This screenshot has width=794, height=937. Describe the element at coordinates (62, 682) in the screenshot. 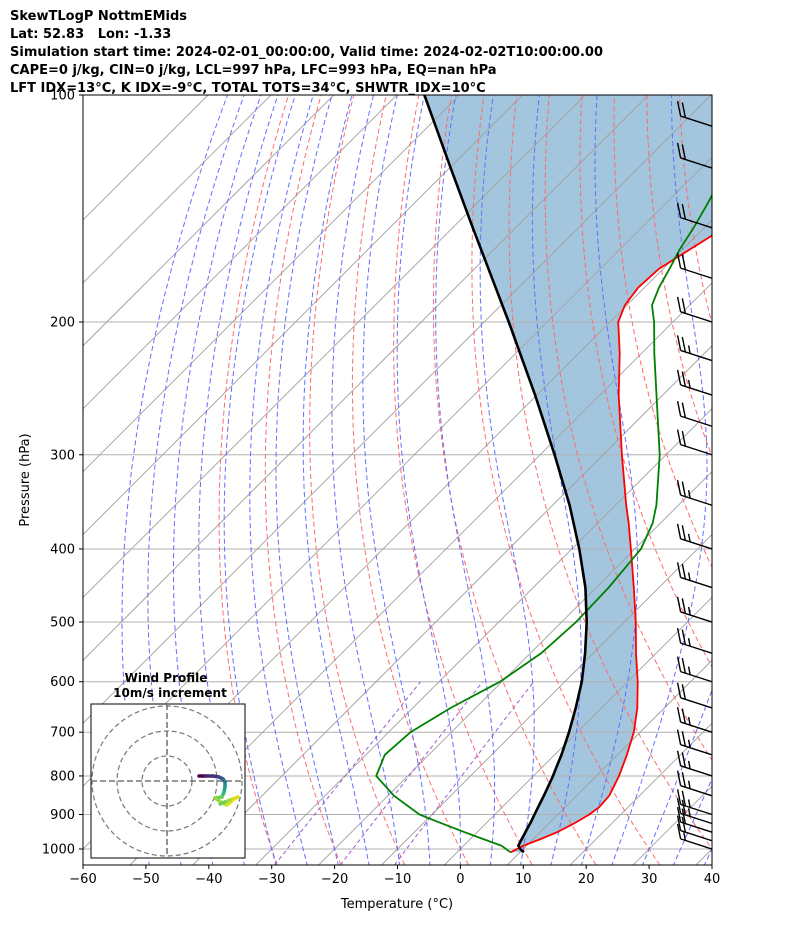

I see `y-tick-label: 600` at that location.